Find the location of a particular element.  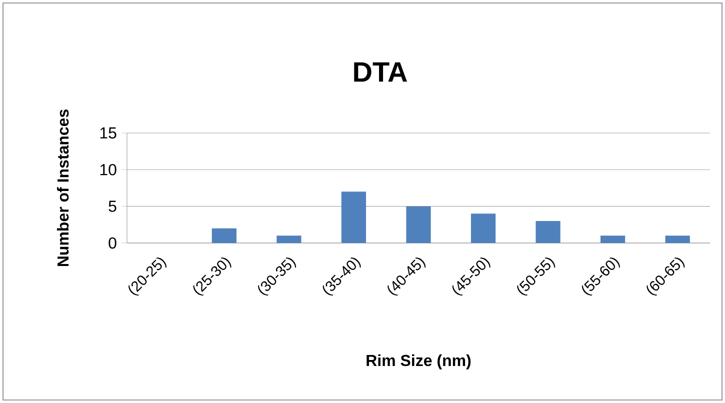

y-axis-title: Number of Instances is located at coordinates (62, 188).